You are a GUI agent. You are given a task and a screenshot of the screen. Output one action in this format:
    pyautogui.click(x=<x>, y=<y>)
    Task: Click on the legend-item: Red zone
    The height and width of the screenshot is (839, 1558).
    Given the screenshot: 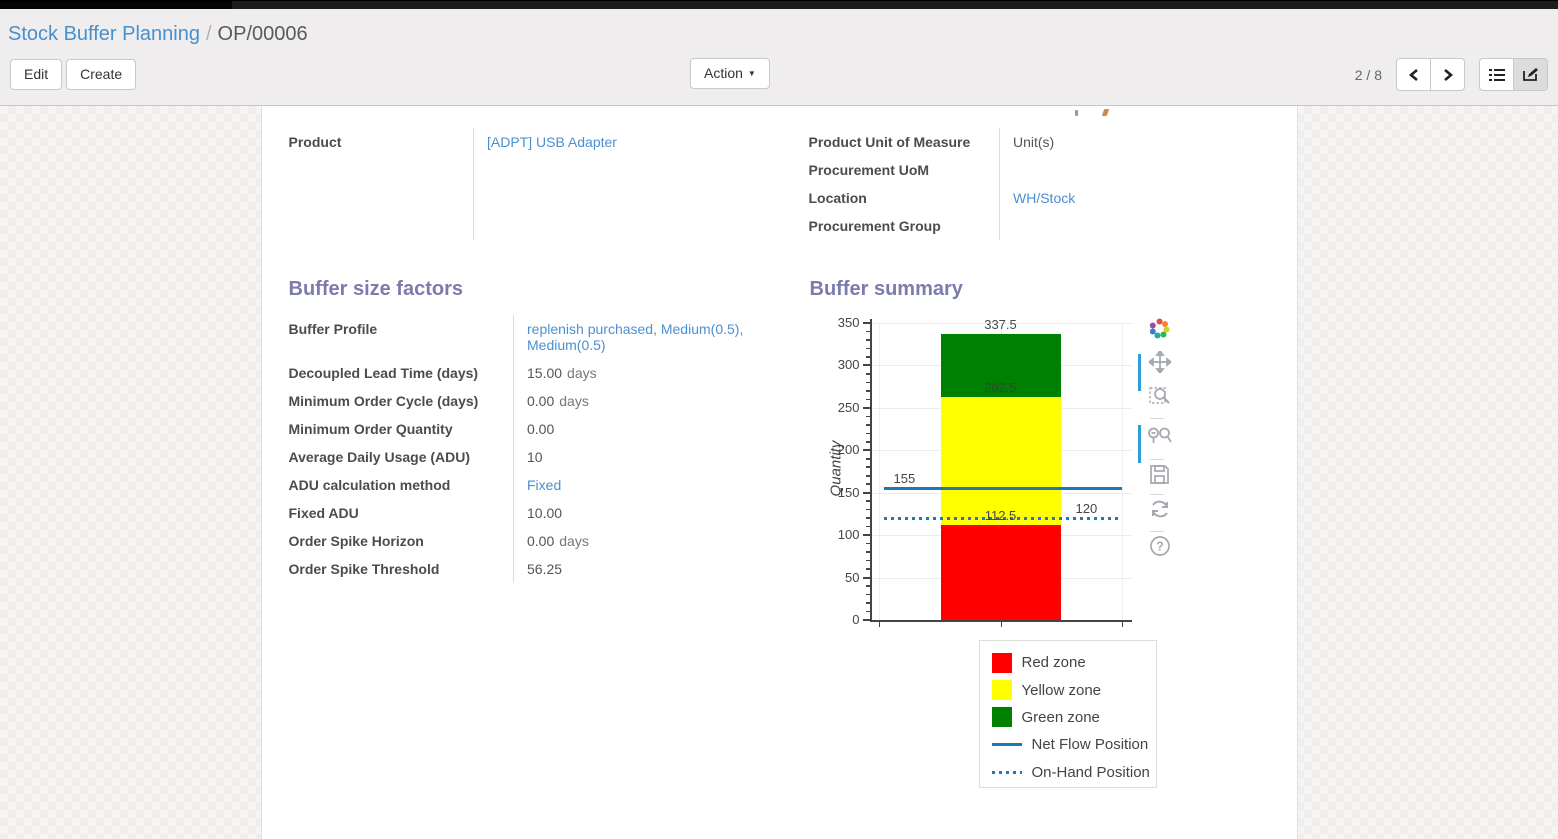 What is the action you would take?
    pyautogui.click(x=1070, y=662)
    